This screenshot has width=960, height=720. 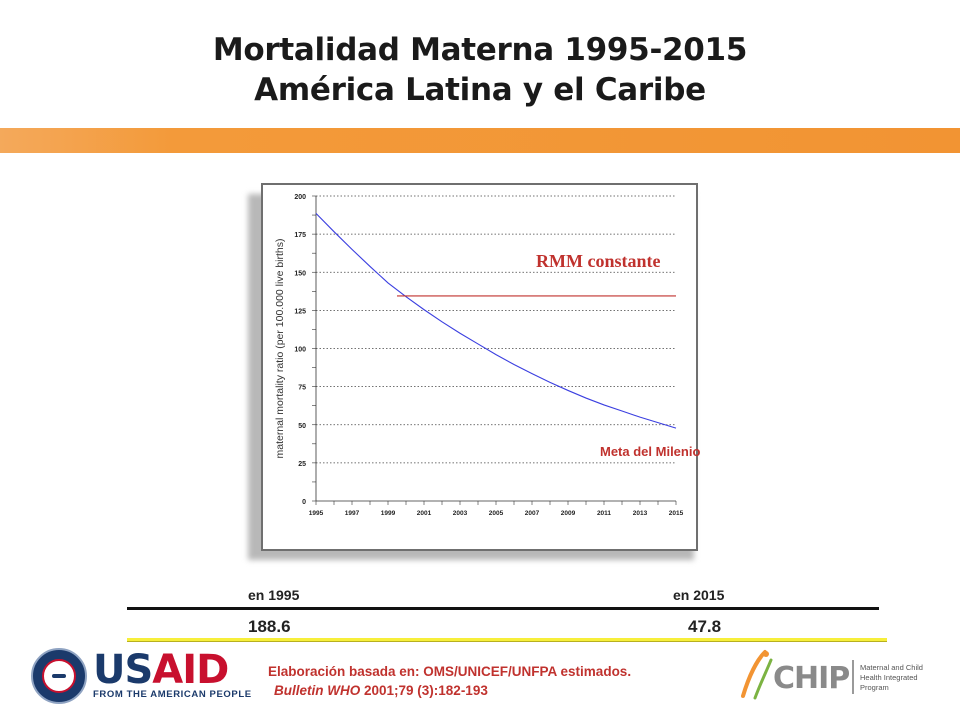 What do you see at coordinates (300, 197) in the screenshot?
I see `y-tick-label: 200` at bounding box center [300, 197].